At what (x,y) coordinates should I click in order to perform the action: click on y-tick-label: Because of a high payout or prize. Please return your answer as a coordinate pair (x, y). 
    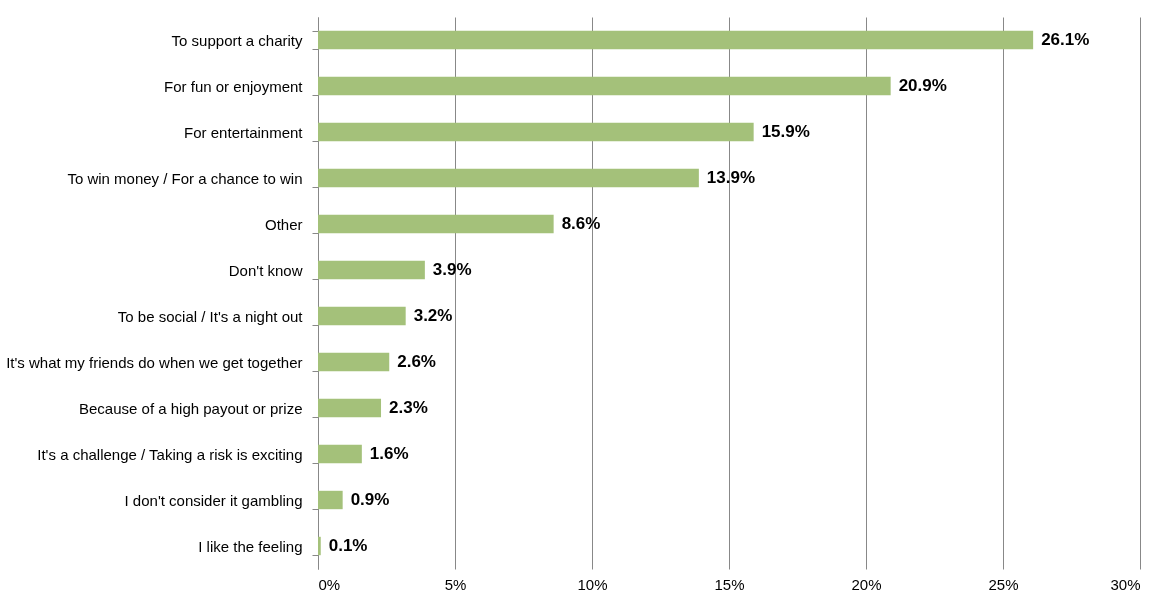
    Looking at the image, I should click on (191, 408).